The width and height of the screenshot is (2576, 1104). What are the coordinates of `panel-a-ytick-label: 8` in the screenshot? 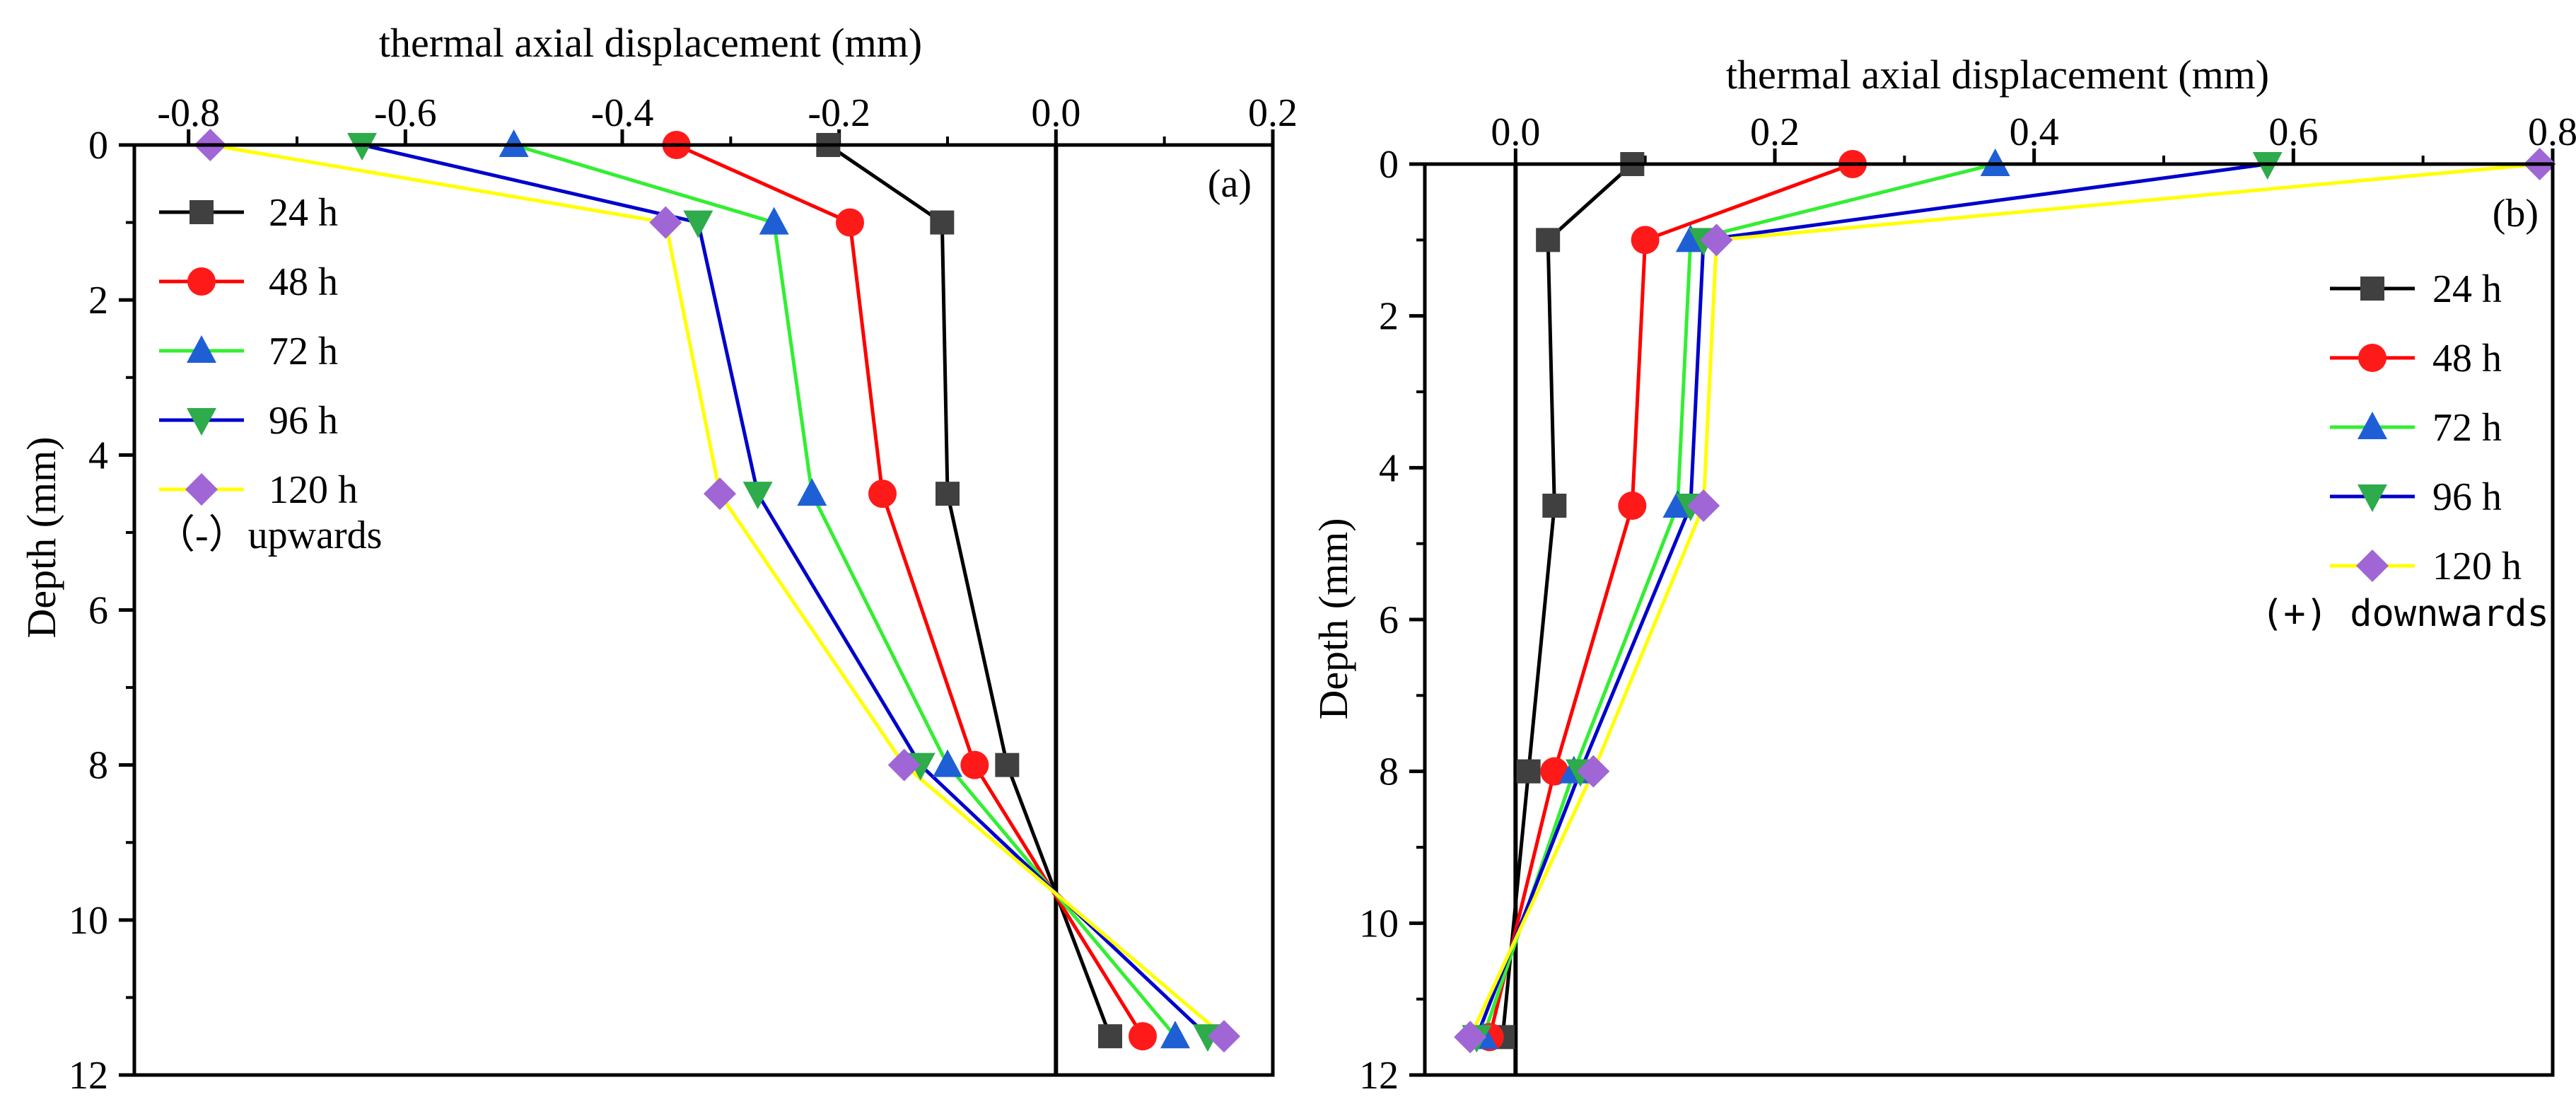 It's located at (98, 766).